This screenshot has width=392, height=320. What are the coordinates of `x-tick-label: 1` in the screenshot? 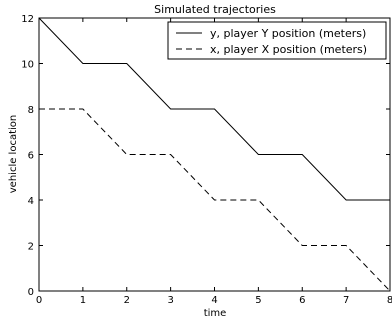 It's located at (83, 300).